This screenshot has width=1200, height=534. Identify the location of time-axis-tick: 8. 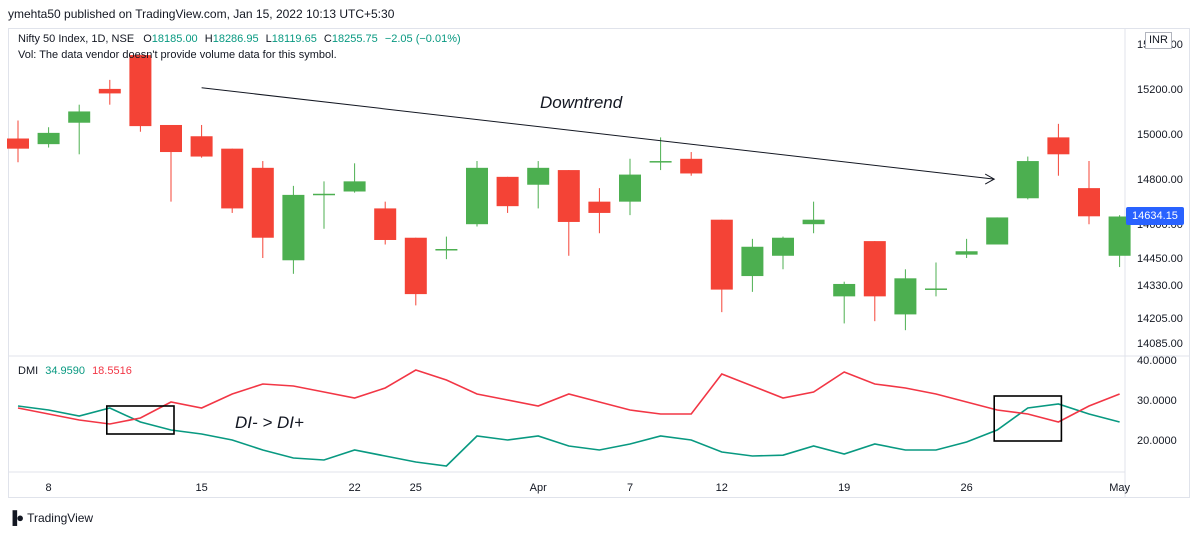
(49, 488).